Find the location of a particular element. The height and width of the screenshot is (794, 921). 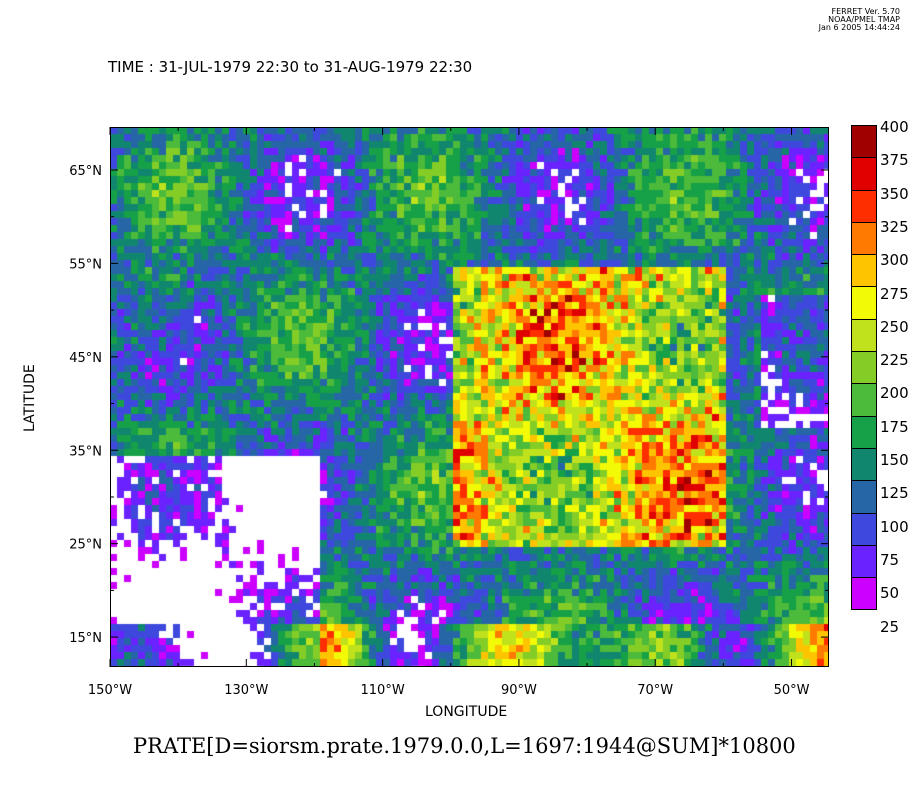

lat-tick-label: 25°N is located at coordinates (85, 545).